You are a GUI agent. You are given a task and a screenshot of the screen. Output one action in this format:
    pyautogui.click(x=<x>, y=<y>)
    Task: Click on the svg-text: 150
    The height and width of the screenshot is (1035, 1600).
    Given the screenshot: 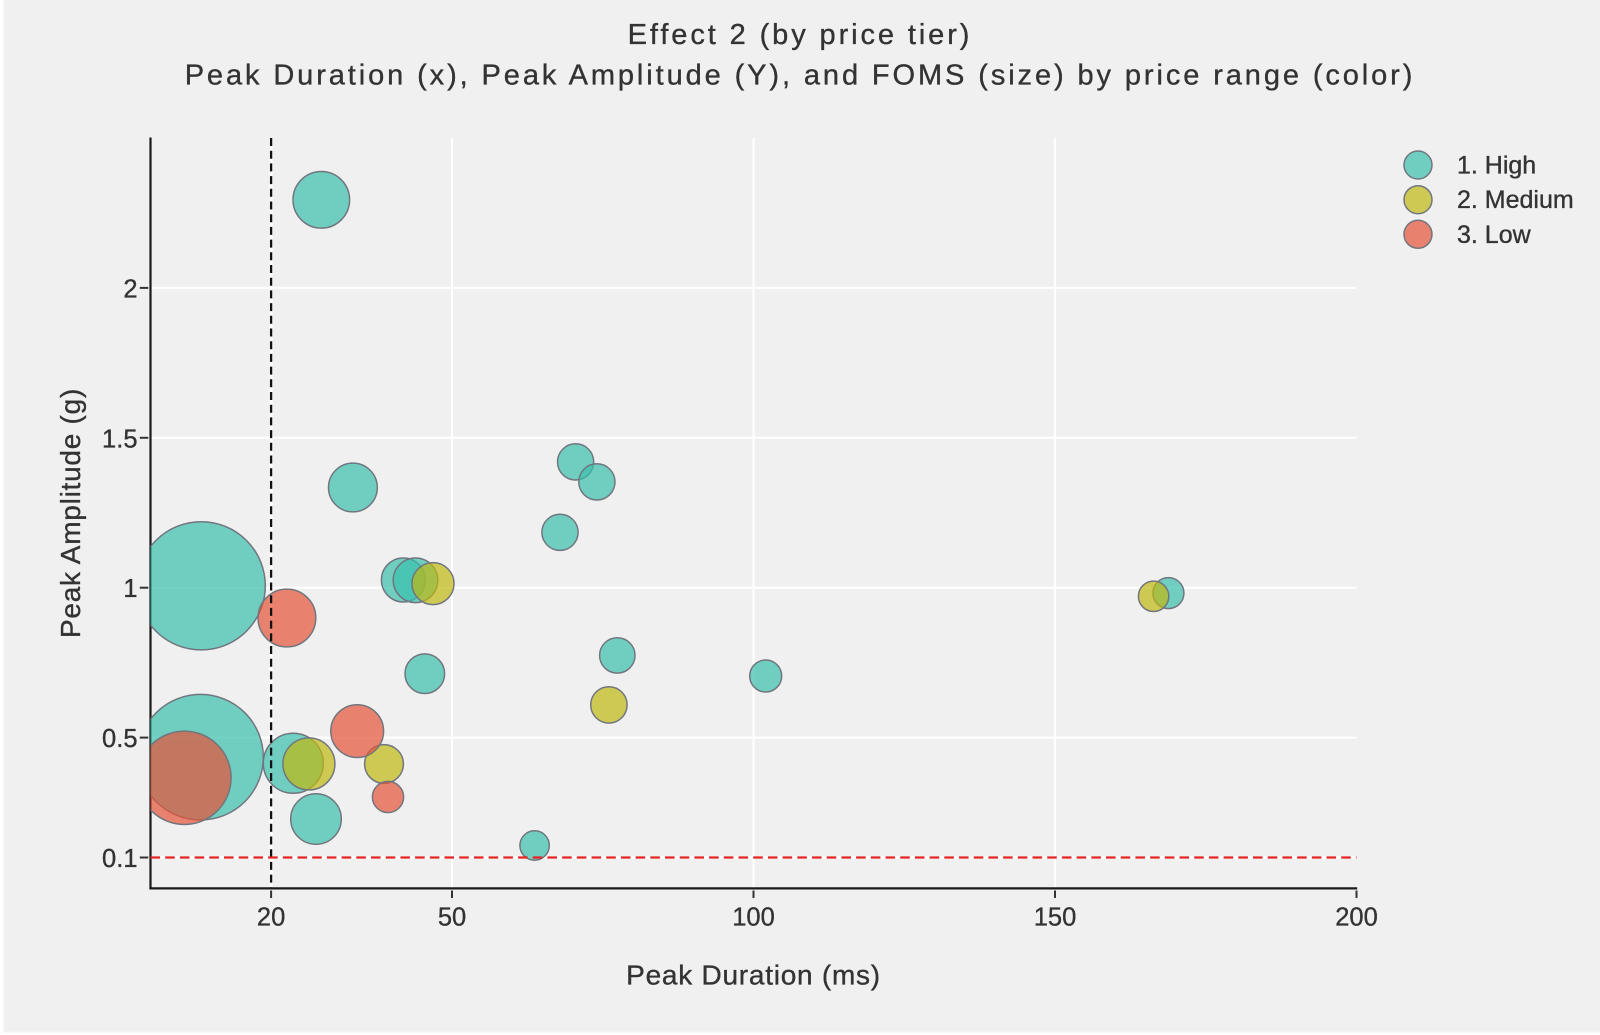 What is the action you would take?
    pyautogui.click(x=1055, y=918)
    